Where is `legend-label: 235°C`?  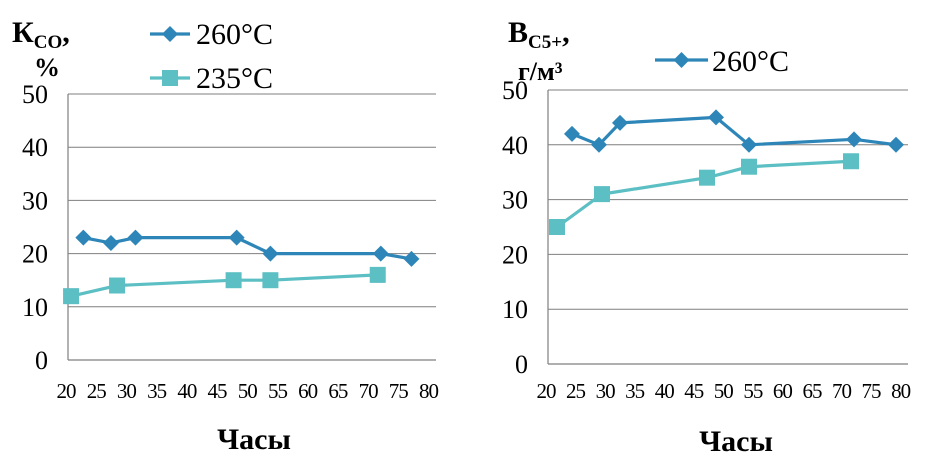 legend-label: 235°C is located at coordinates (234, 78).